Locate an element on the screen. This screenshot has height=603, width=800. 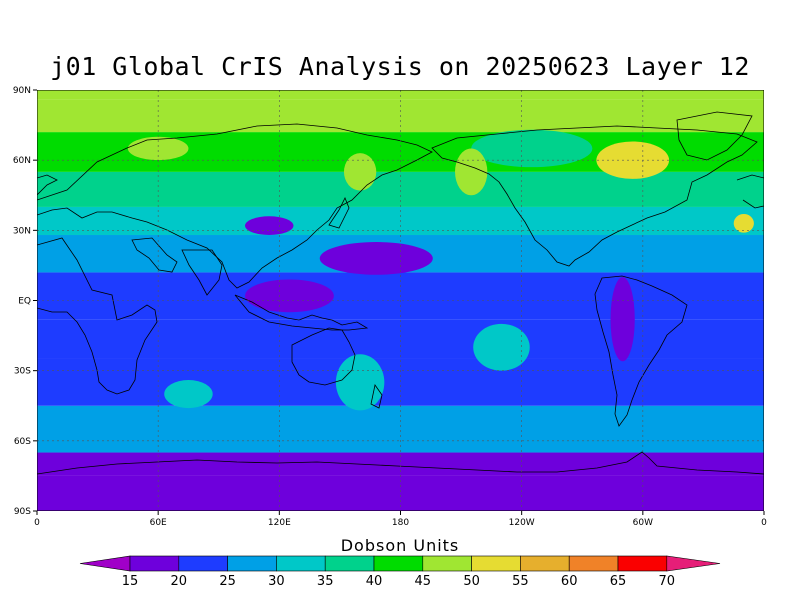
coastline-south-america is located at coordinates (641, 351).